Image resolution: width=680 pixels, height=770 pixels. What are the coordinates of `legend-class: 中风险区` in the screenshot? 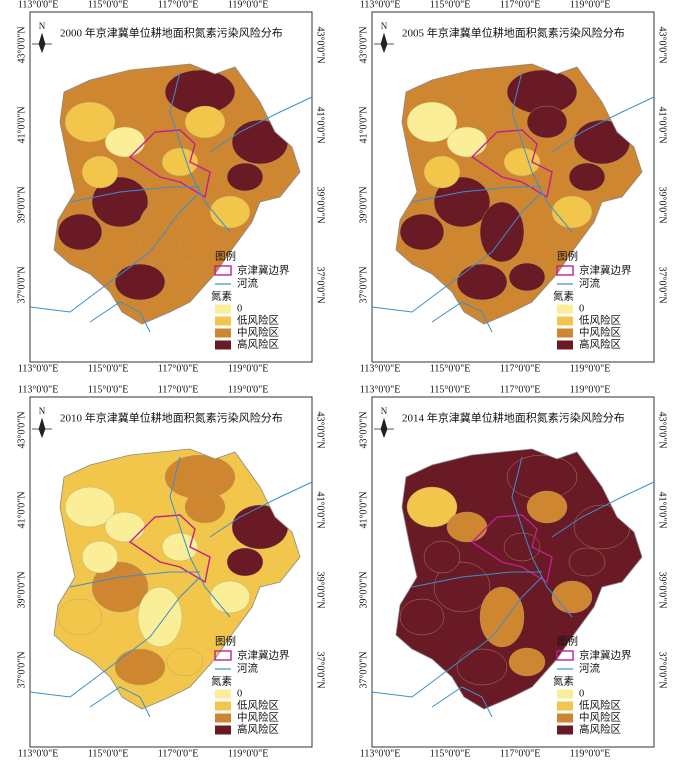 It's located at (258, 716).